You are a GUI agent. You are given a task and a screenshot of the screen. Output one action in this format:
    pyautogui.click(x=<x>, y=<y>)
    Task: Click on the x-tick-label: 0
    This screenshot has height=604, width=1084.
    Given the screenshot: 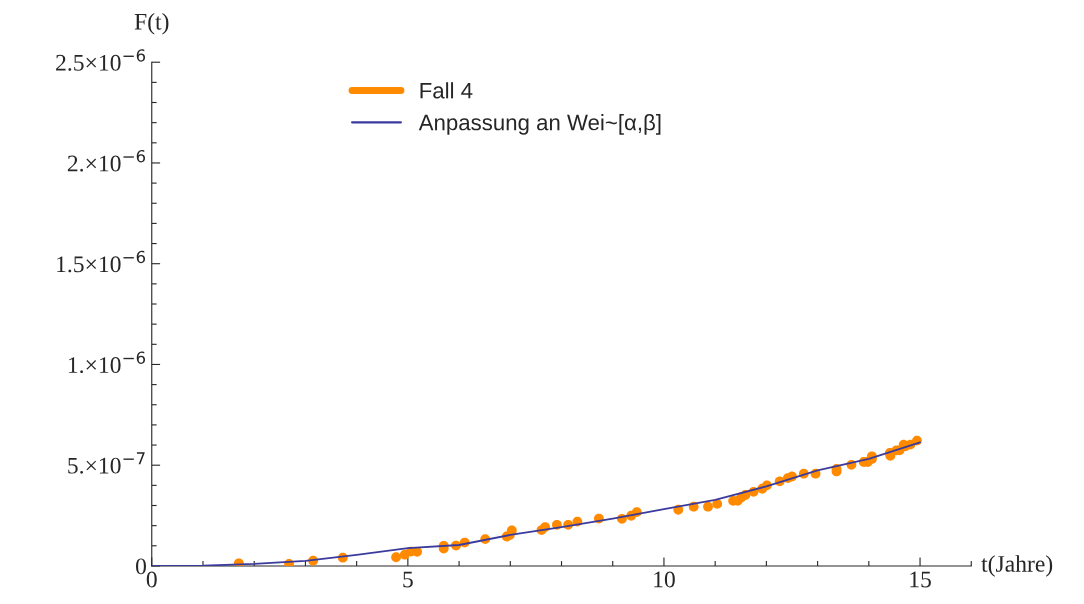 What is the action you would take?
    pyautogui.click(x=151, y=579)
    